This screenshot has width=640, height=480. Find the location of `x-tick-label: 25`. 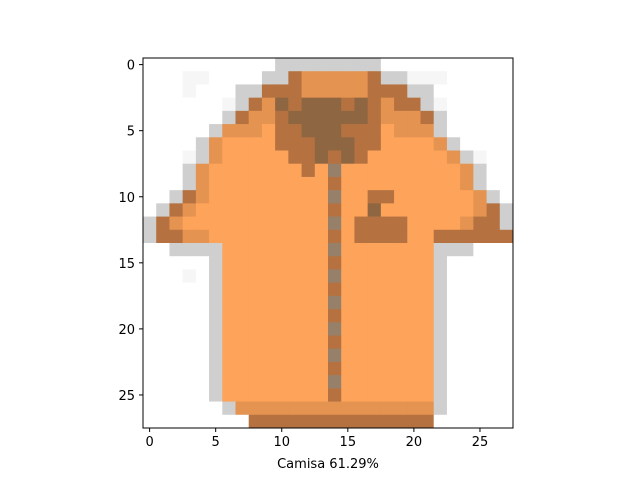

x-tick-label: 25 is located at coordinates (480, 442).